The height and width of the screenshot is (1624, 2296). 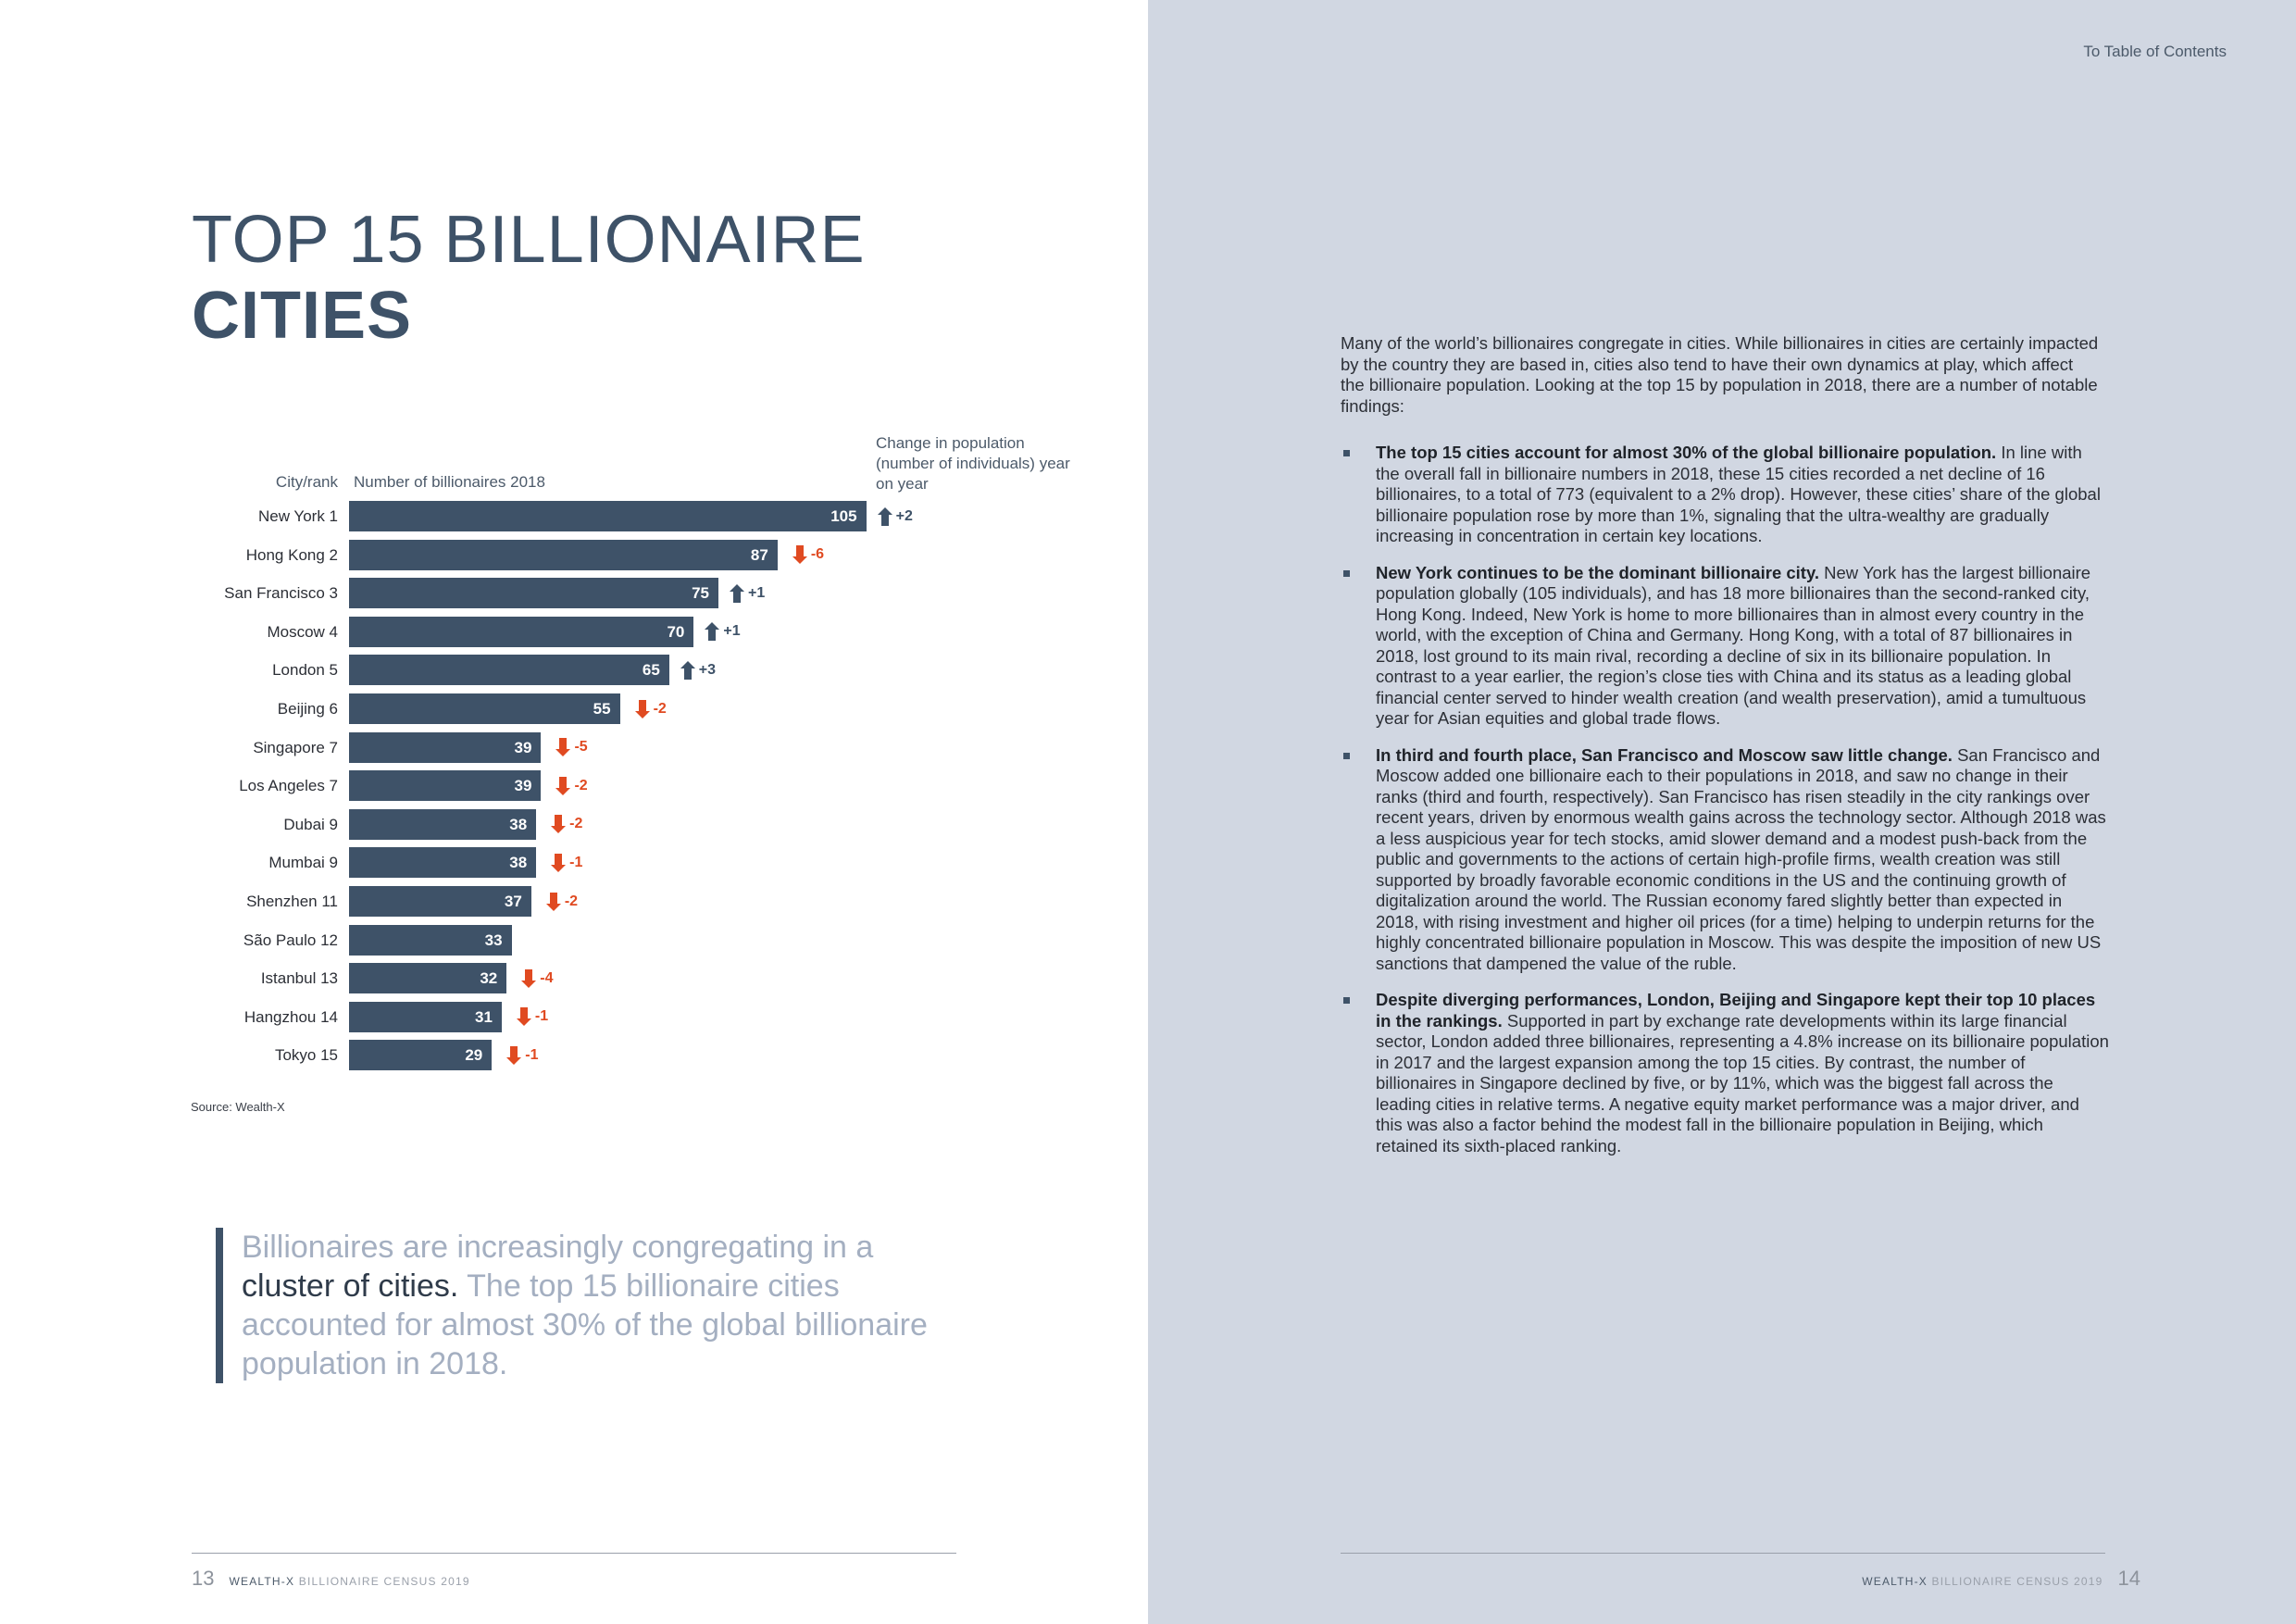 I want to click on change-decrease: -1, so click(x=566, y=862).